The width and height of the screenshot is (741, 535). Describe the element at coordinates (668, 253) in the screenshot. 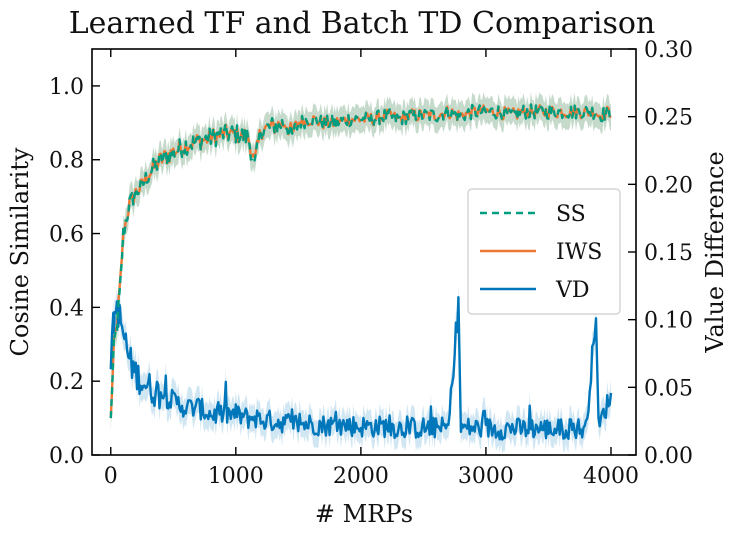

I see `y-right-tick-label: 0.15` at that location.